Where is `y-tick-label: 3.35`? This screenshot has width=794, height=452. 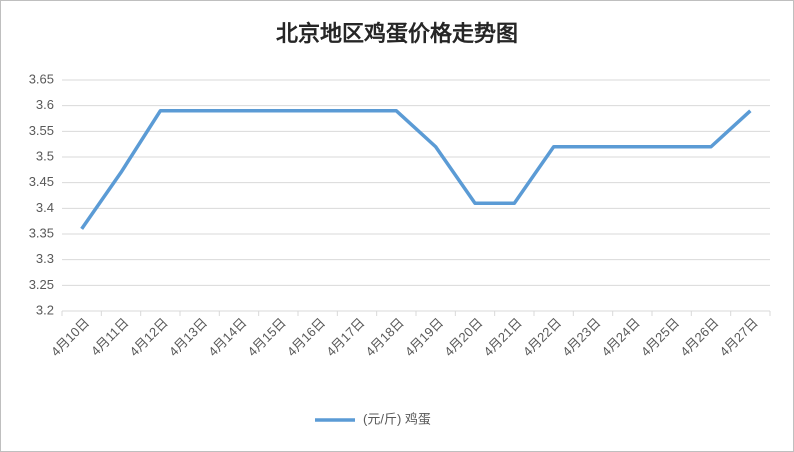
y-tick-label: 3.35 is located at coordinates (41, 232).